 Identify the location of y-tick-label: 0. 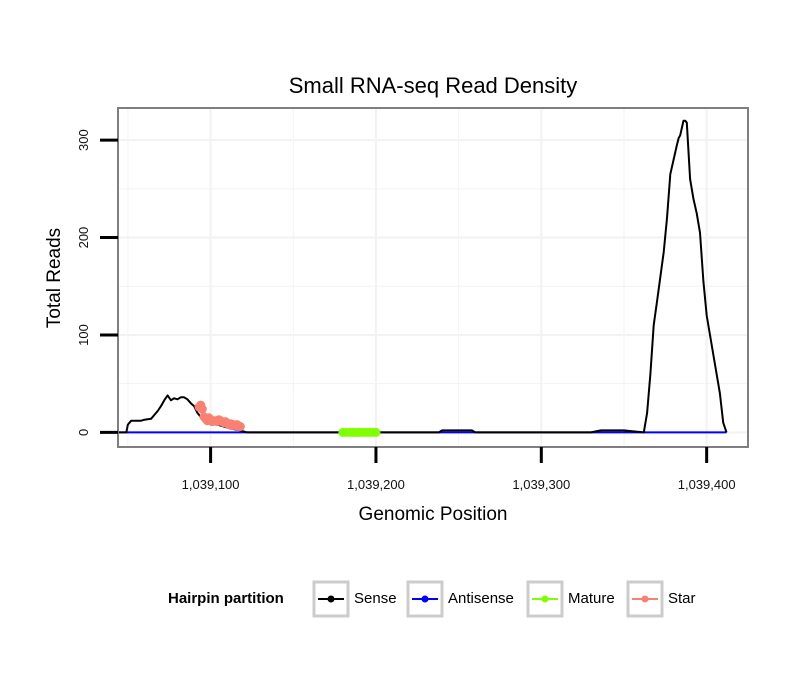
(83, 432).